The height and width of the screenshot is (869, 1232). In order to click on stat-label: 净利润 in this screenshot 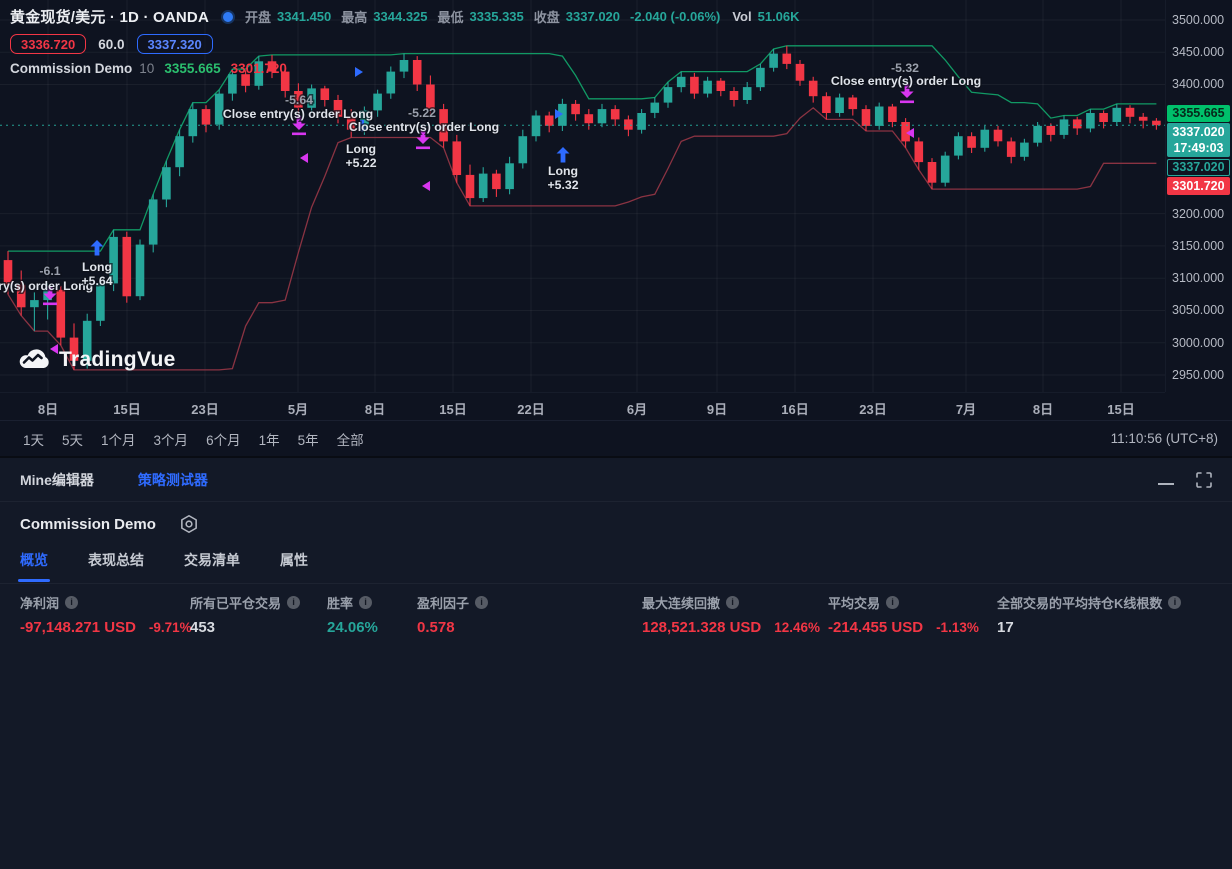, I will do `click(40, 603)`.